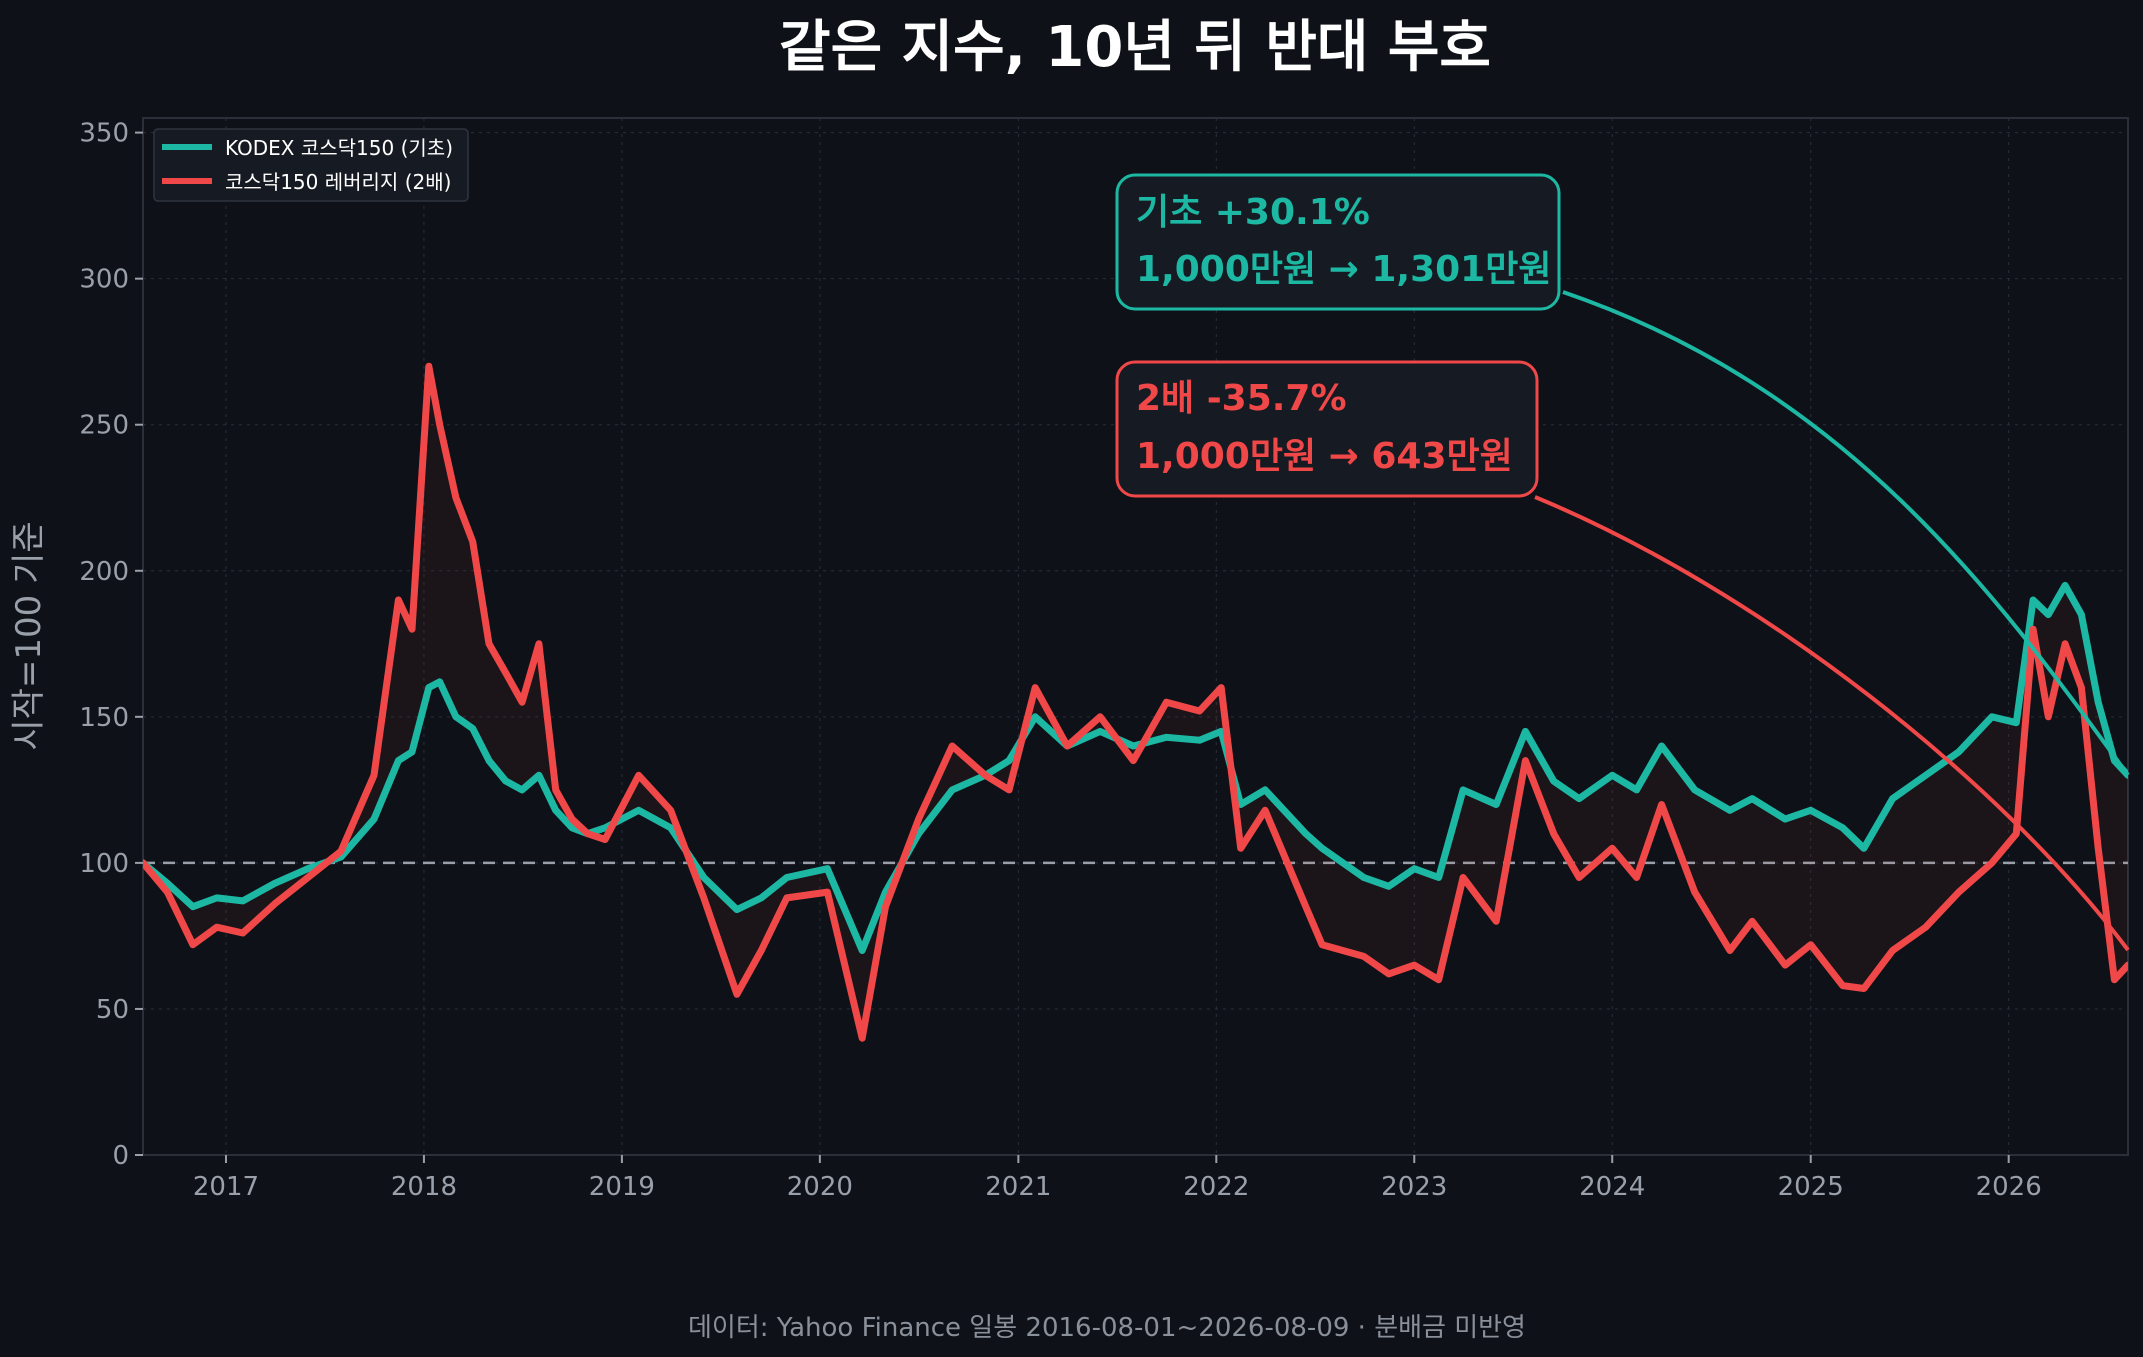 The width and height of the screenshot is (2143, 1357). Describe the element at coordinates (1216, 1187) in the screenshot. I see `x-tick-label: 2022` at that location.